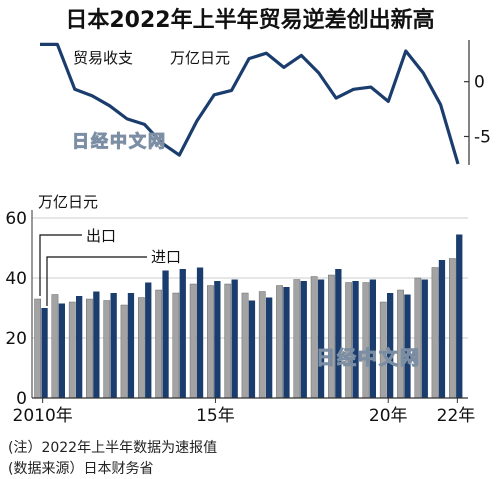  What do you see at coordinates (96, 281) in the screenshot?
I see `import-callout-line` at bounding box center [96, 281].